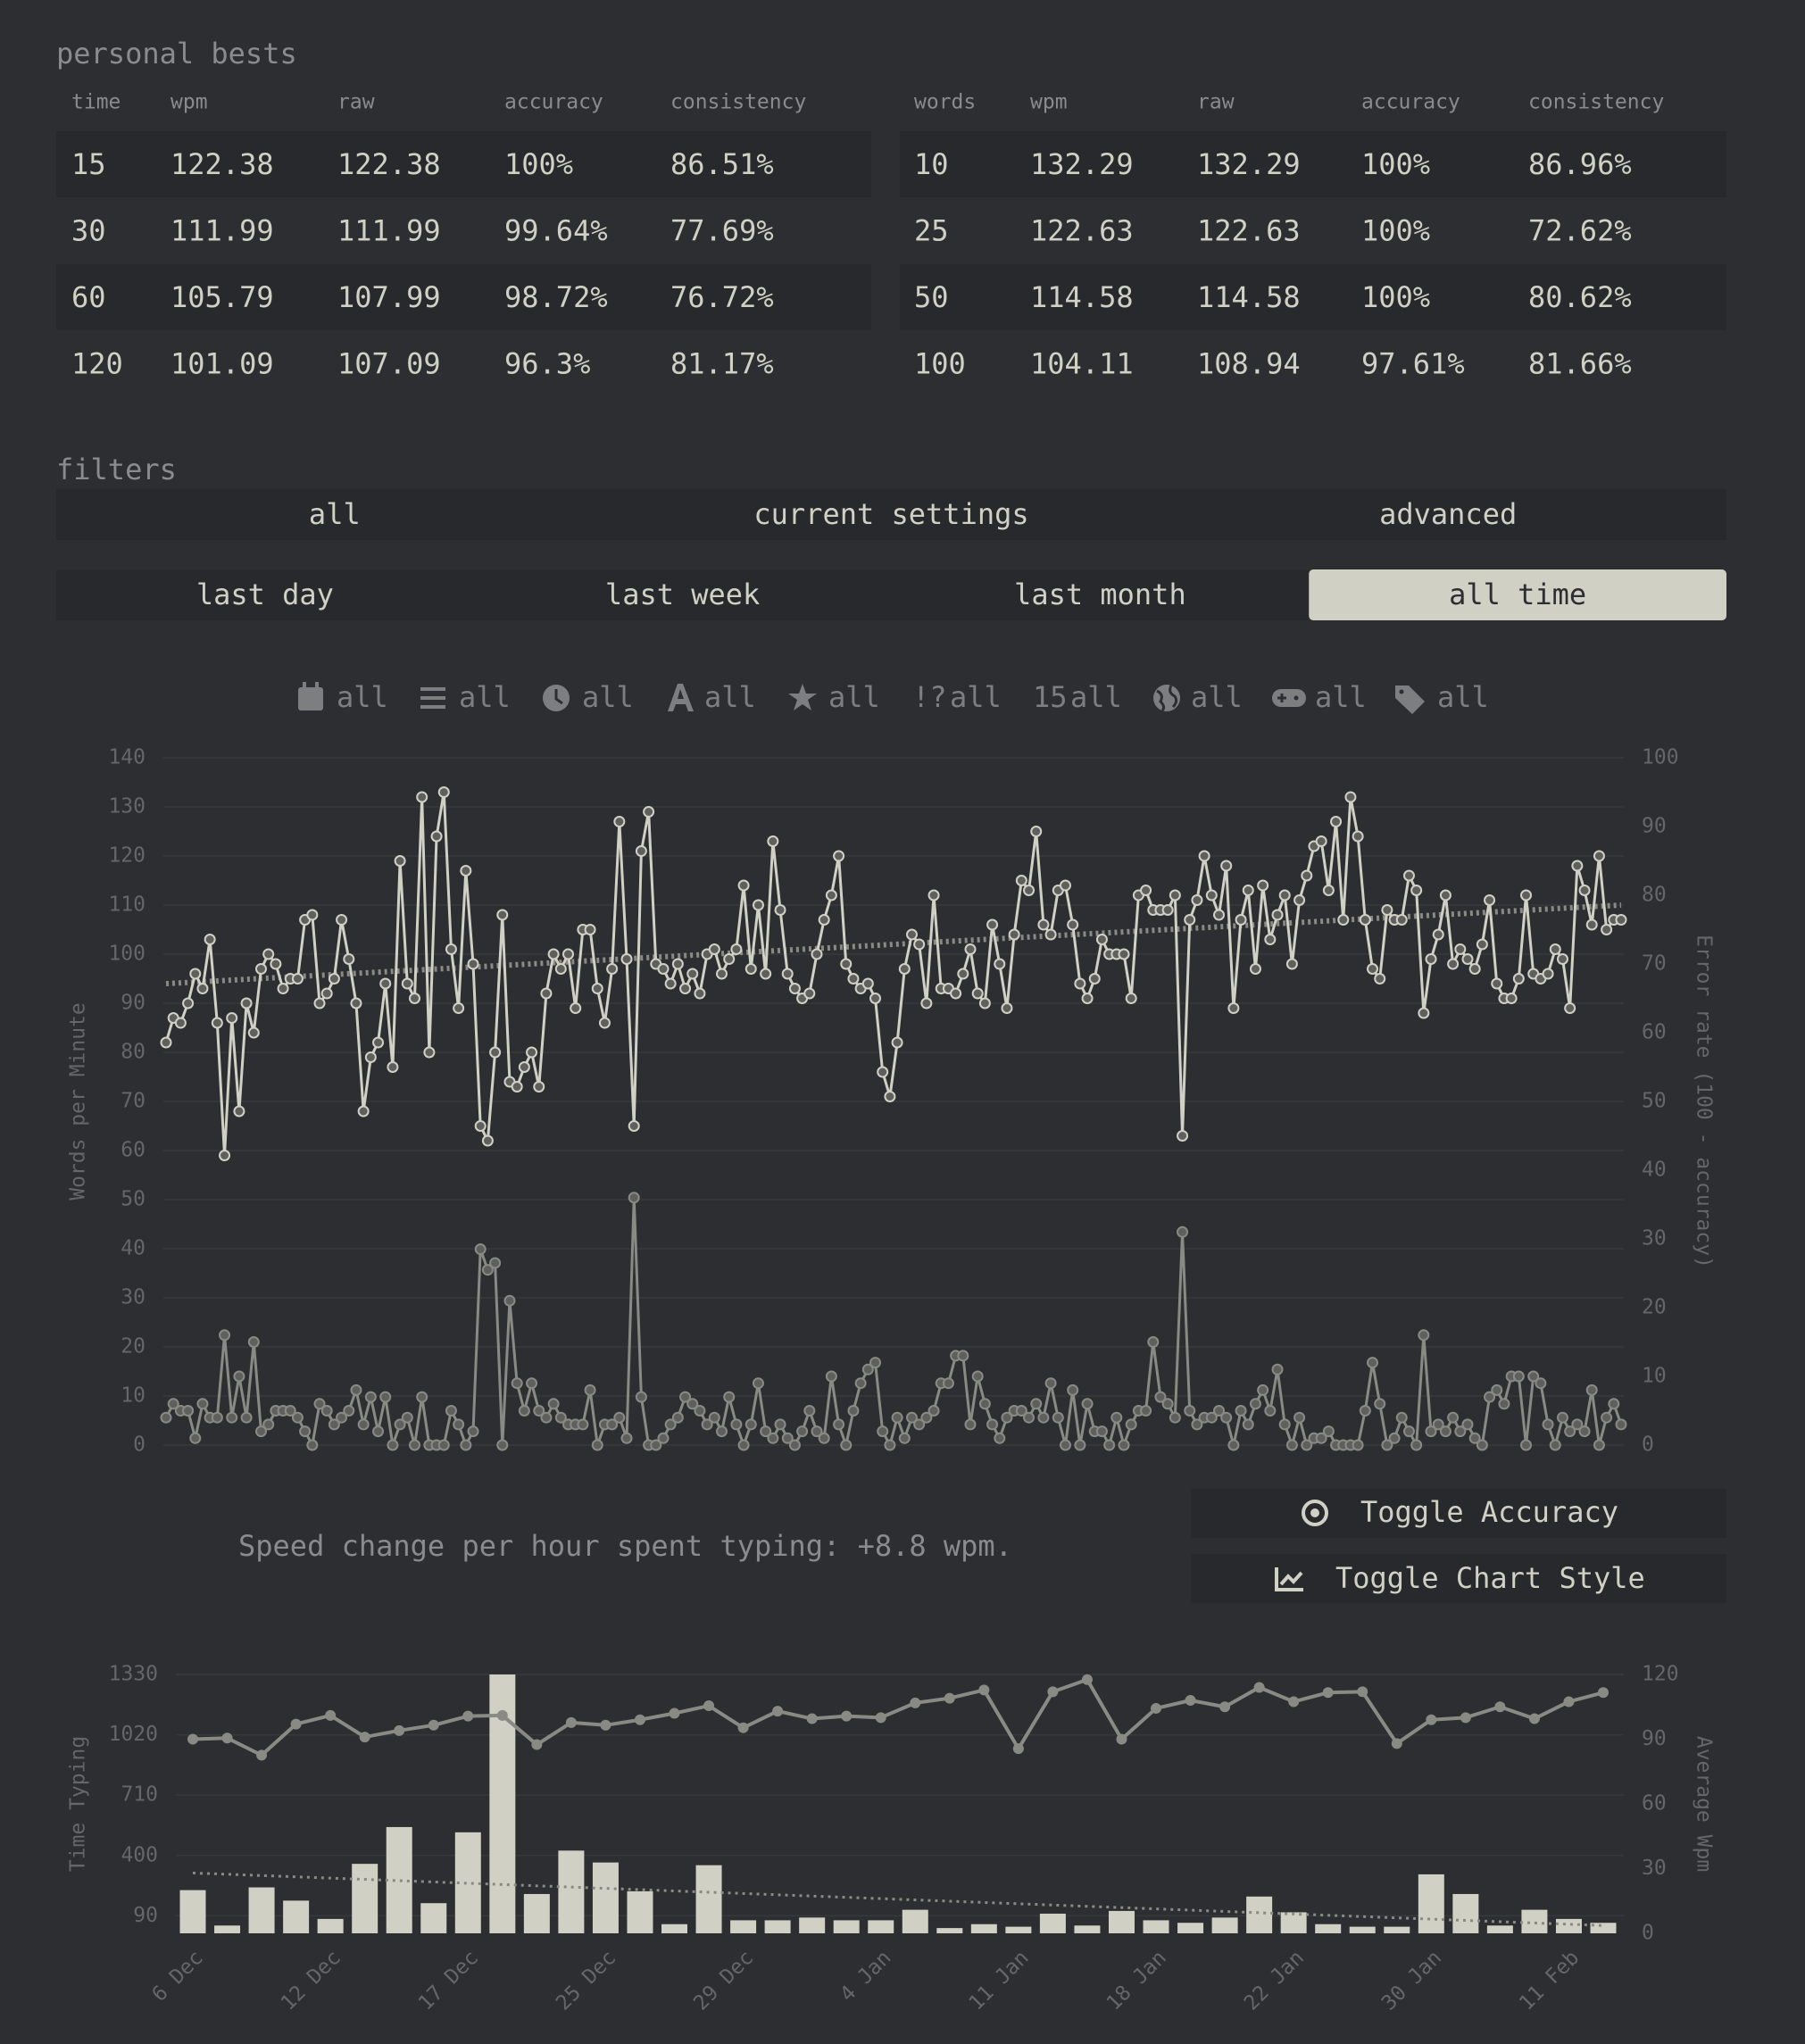  Describe the element at coordinates (139, 1795) in the screenshot. I see `y-tick-label: 710` at that location.